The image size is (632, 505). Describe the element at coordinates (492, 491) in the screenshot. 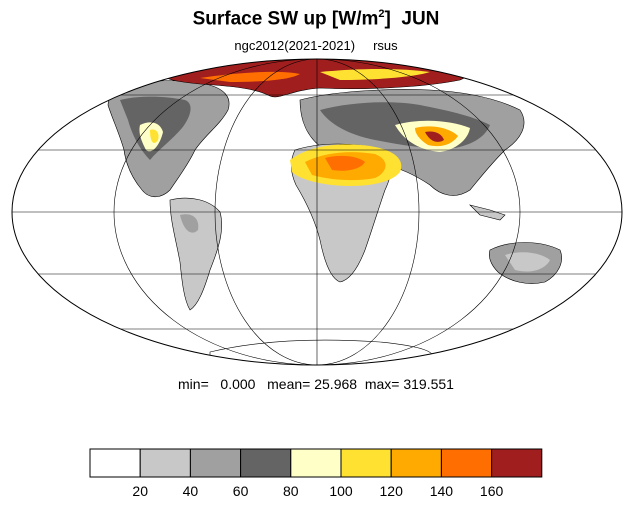

I see `colorbar-tick-label: 160` at that location.